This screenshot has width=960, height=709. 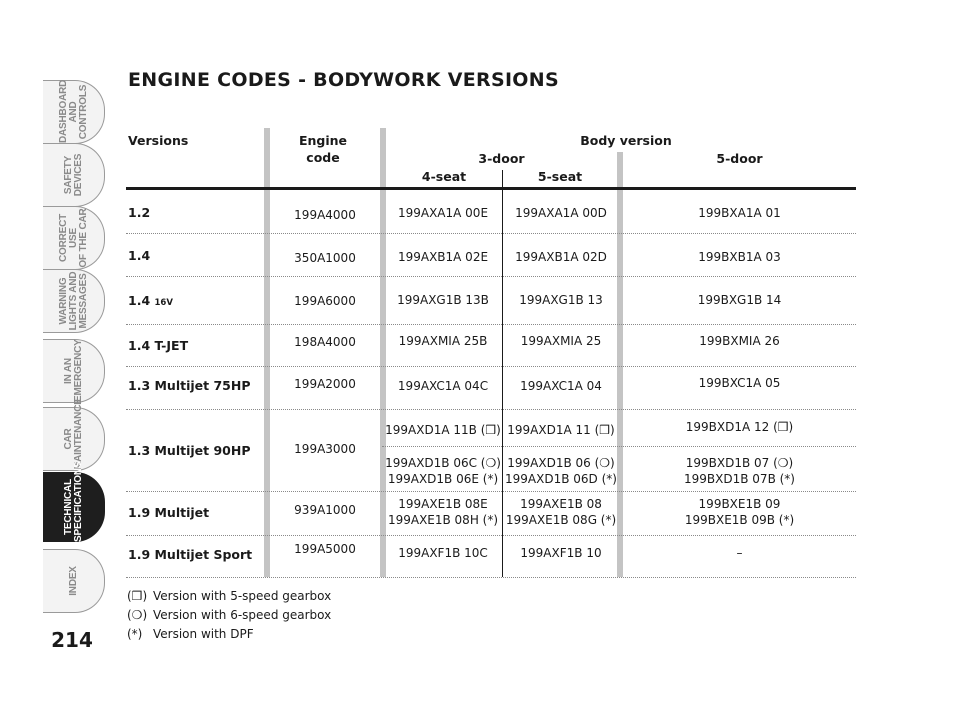 What do you see at coordinates (739, 158) in the screenshot?
I see `header-five-door: 5-door` at bounding box center [739, 158].